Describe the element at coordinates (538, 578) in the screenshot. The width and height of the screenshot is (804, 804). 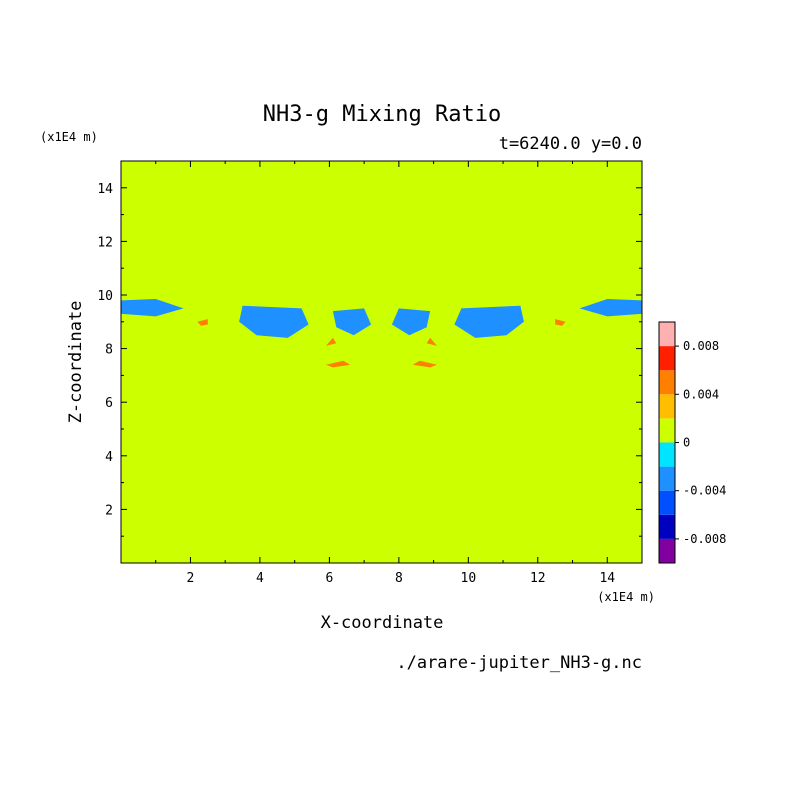
I see `x-tick-label: 12` at that location.